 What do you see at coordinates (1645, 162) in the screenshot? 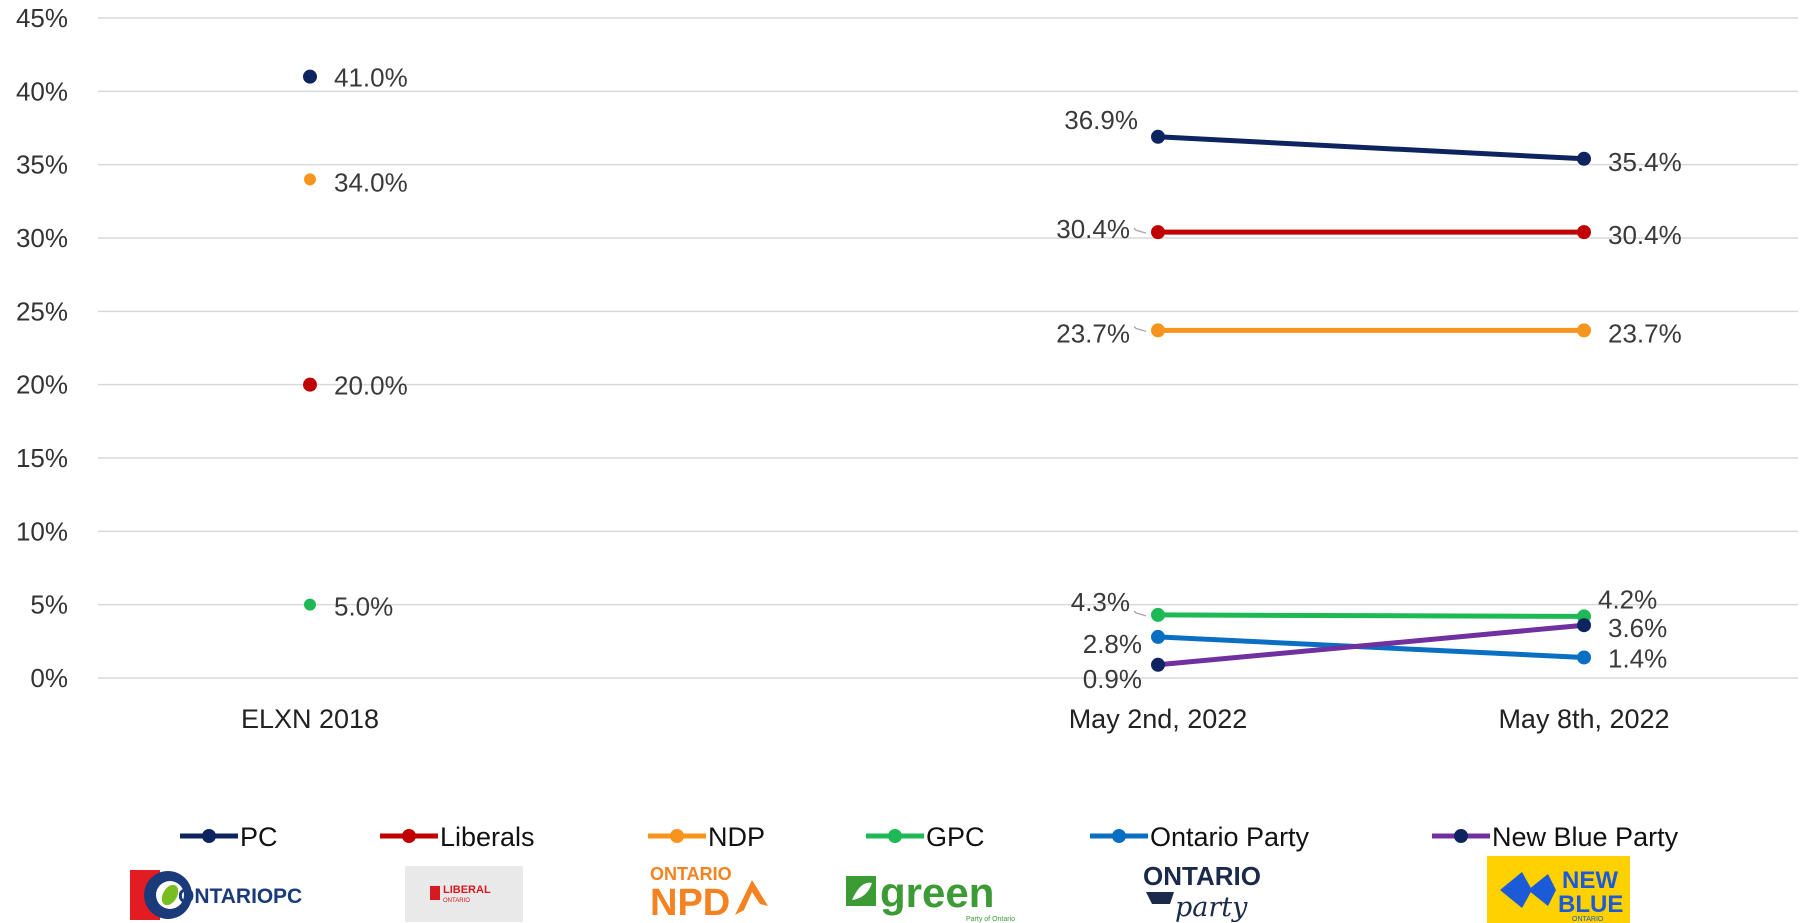
I see `data-label-pc: 35.4%` at bounding box center [1645, 162].